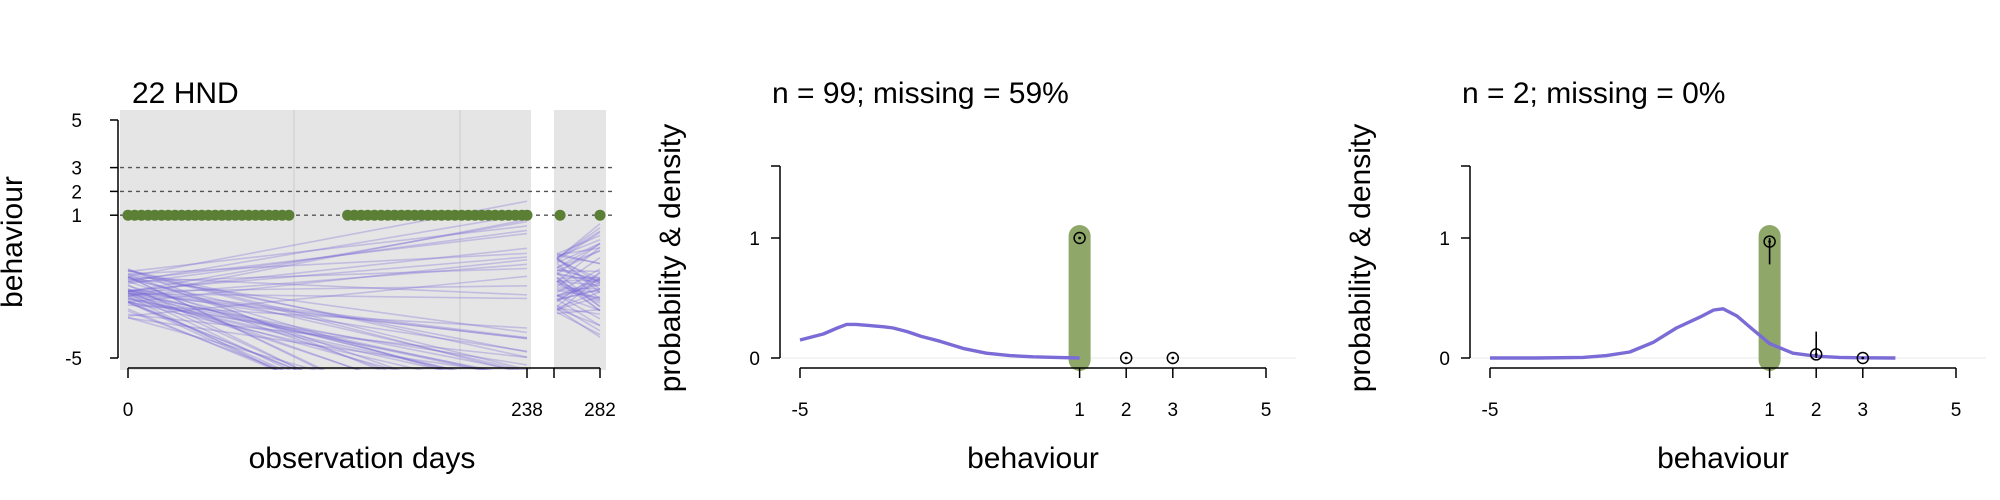 The image size is (2000, 500). What do you see at coordinates (364, 215) in the screenshot?
I see `observation-points` at bounding box center [364, 215].